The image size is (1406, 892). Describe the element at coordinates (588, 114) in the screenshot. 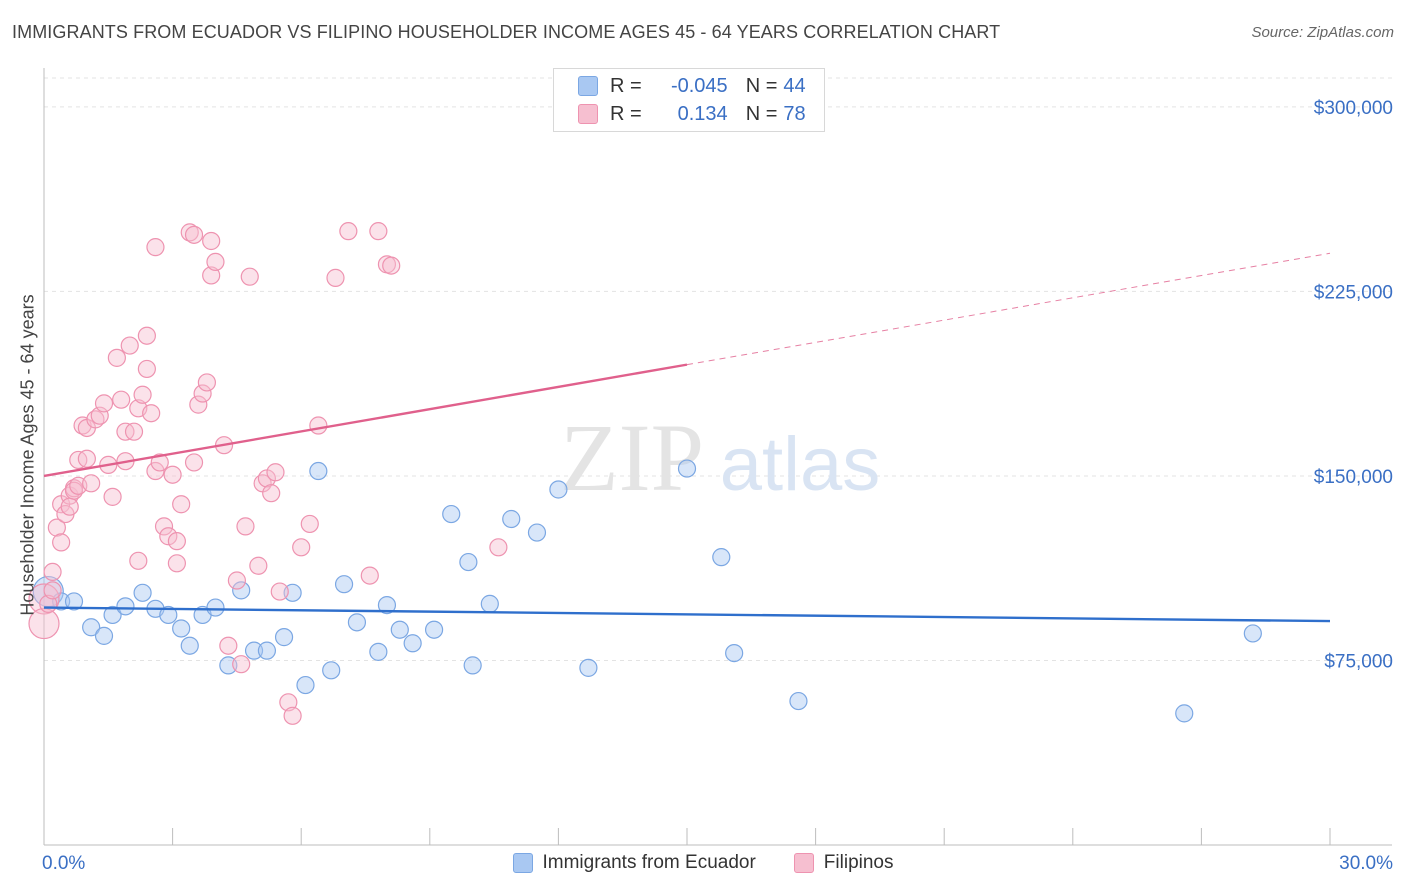

I see `stats-swatch-filipinos` at that location.